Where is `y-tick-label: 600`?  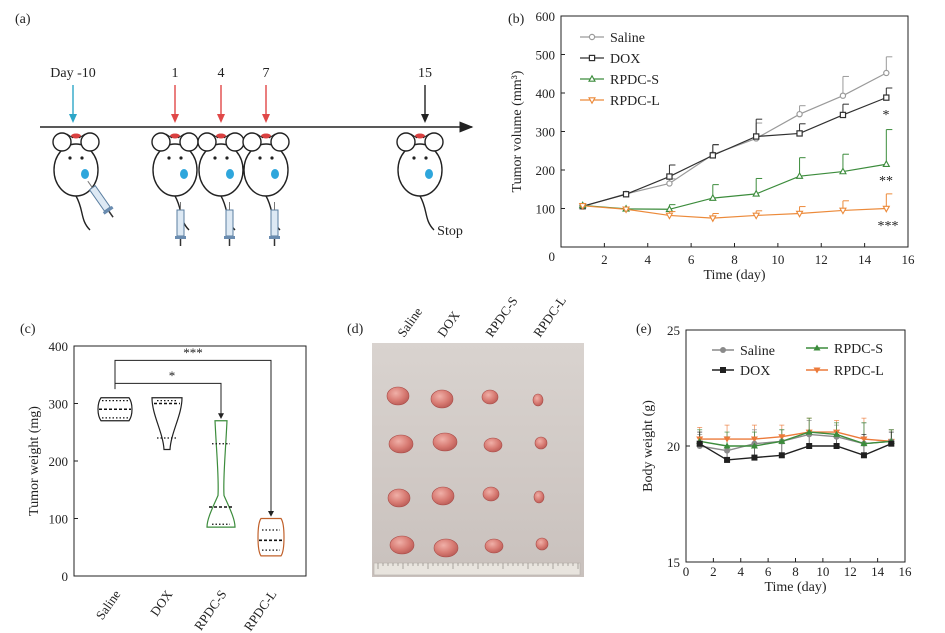
y-tick-label: 600 is located at coordinates (546, 16).